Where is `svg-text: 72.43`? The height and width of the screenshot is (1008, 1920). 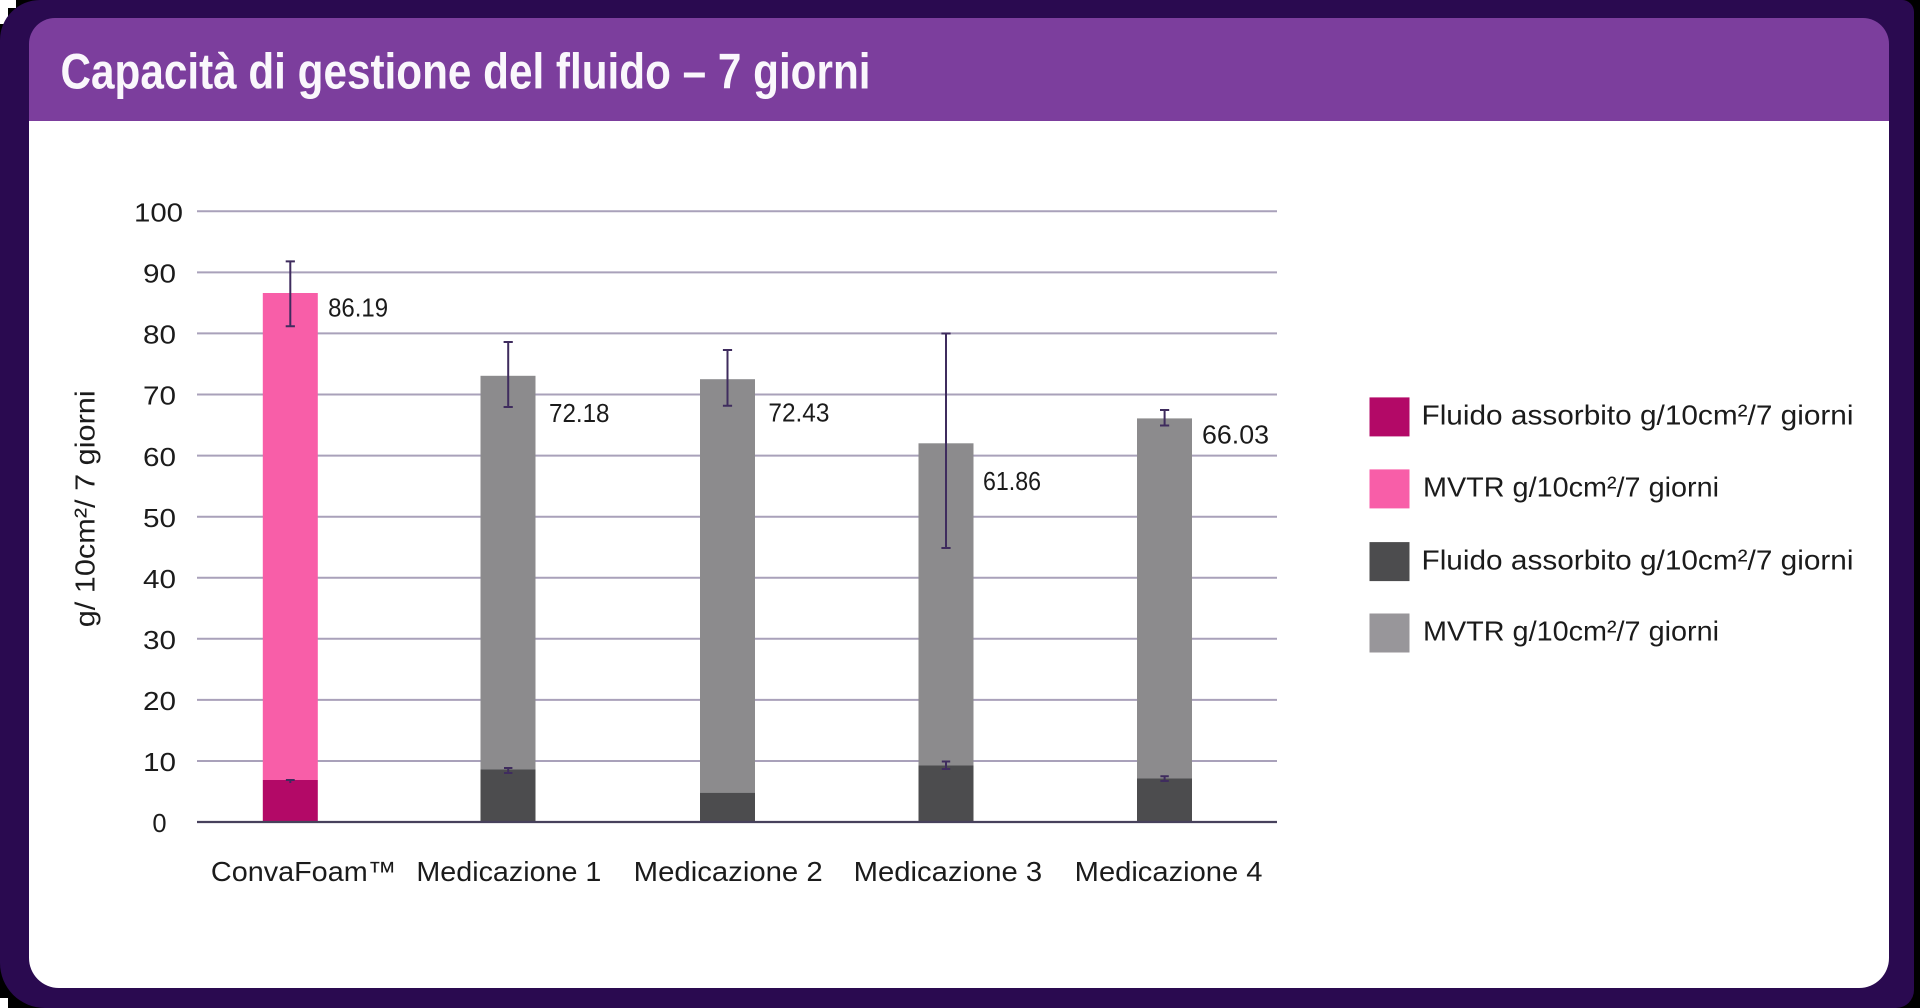 svg-text: 72.43 is located at coordinates (798, 414).